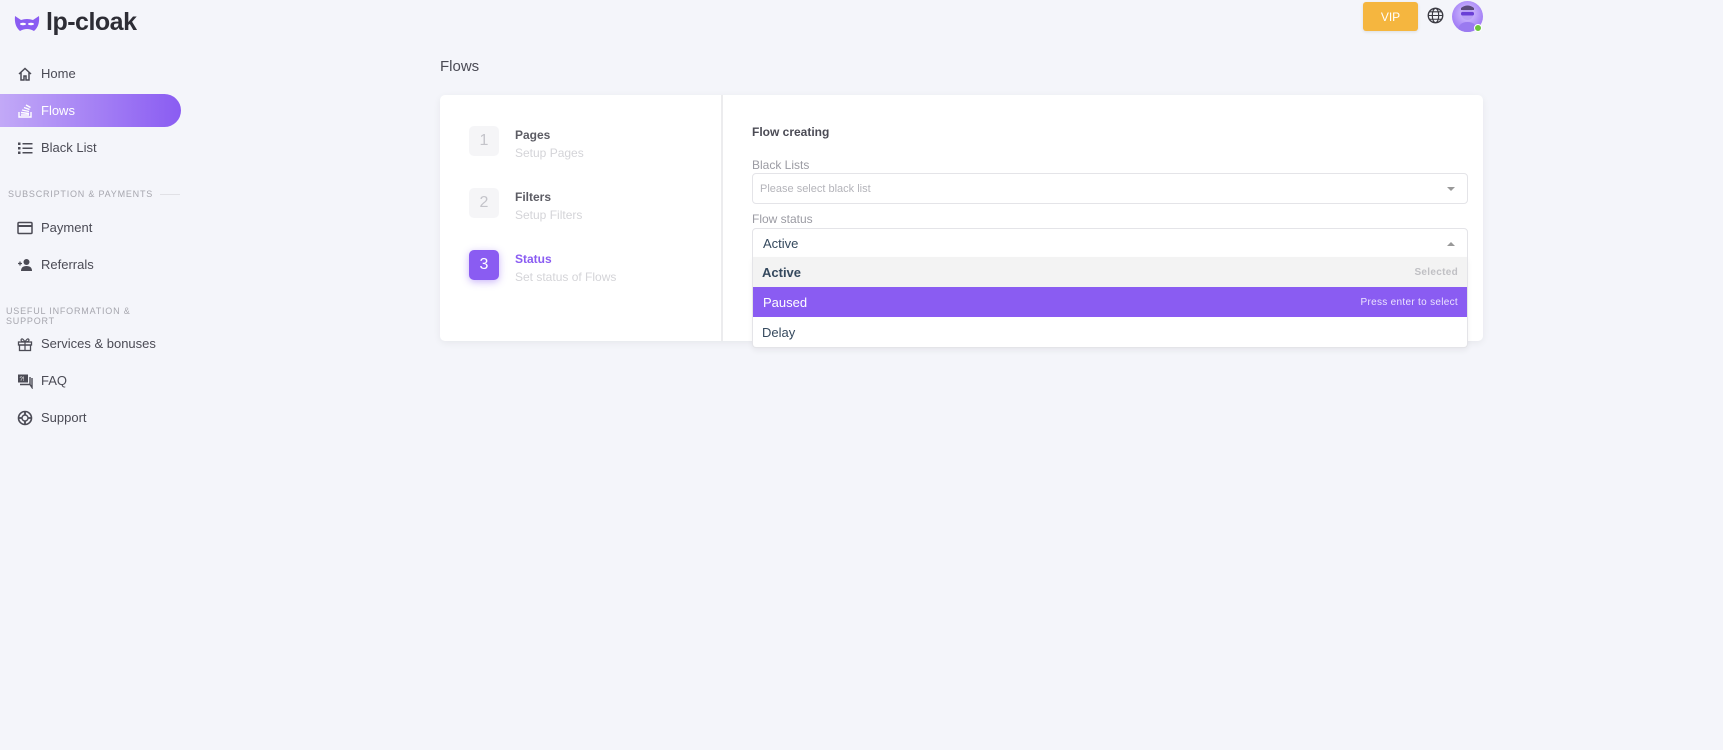 This screenshot has height=750, width=1723. What do you see at coordinates (533, 259) in the screenshot?
I see `step-title: Status` at bounding box center [533, 259].